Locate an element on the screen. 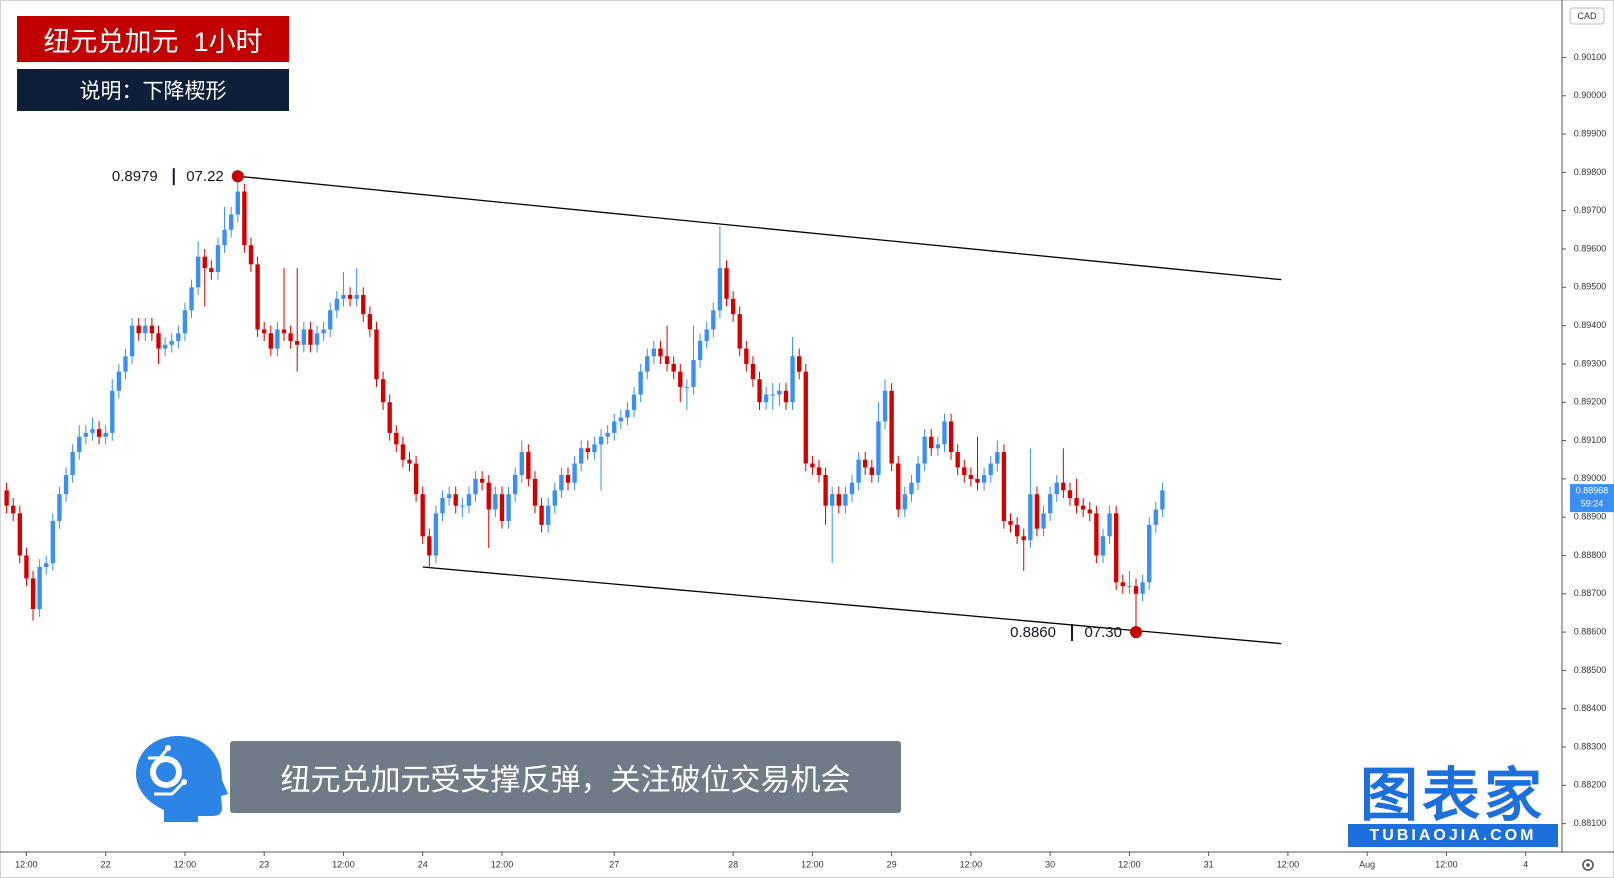 The width and height of the screenshot is (1614, 878). y-tick-label: 0.89200 is located at coordinates (1590, 402).